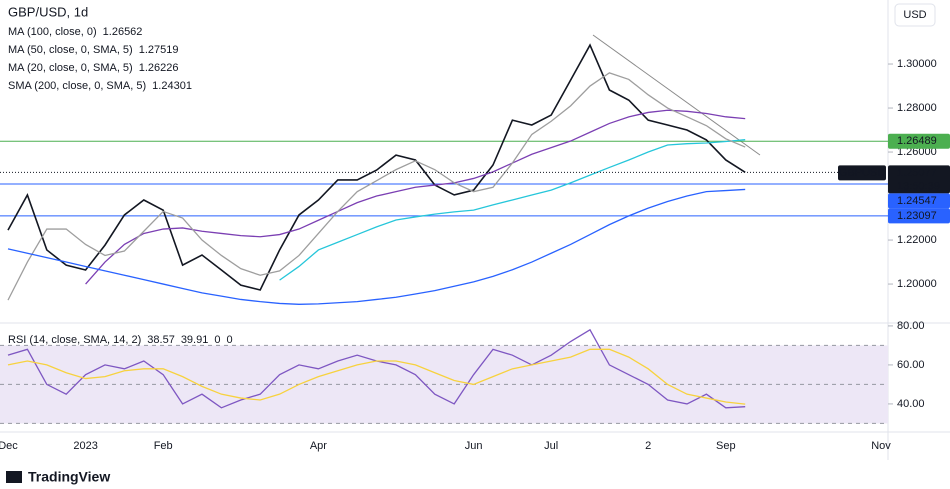  I want to click on x-tick-label: 2023, so click(85, 446).